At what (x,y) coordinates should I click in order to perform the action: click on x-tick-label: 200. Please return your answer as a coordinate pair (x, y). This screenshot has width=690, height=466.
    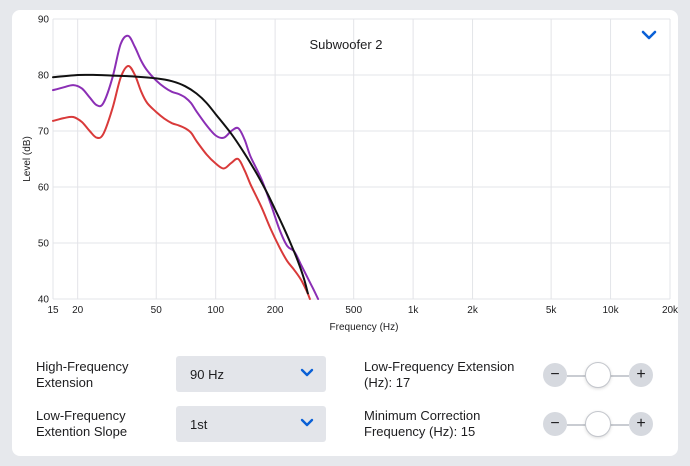
    Looking at the image, I should click on (275, 310).